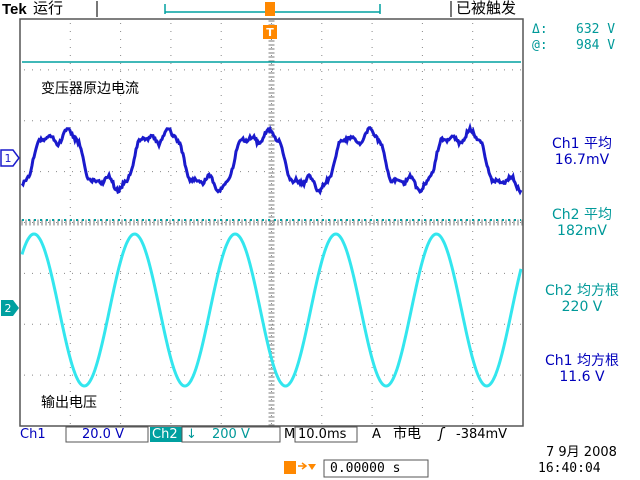 The width and height of the screenshot is (640, 480). What do you see at coordinates (14, 9) in the screenshot?
I see `brand-logo: Tek` at bounding box center [14, 9].